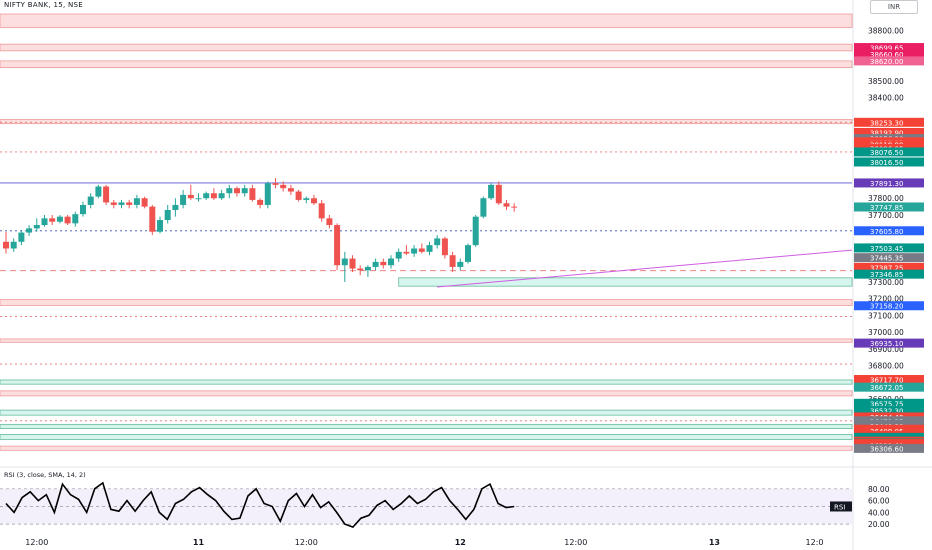 The image size is (932, 550). Describe the element at coordinates (886, 332) in the screenshot. I see `price-tick: 37000.00` at that location.